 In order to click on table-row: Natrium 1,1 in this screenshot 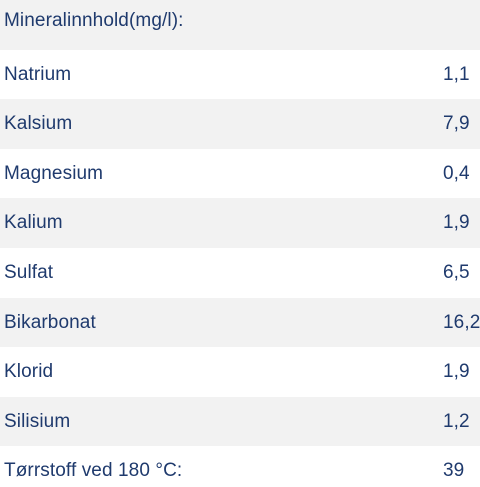, I will do `click(240, 74)`.